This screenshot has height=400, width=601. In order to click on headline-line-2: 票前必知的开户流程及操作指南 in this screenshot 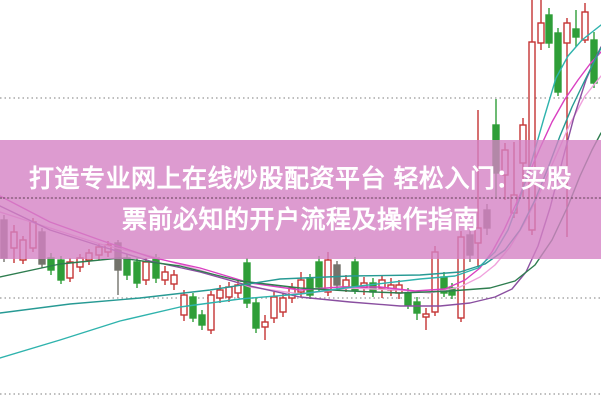, I will do `click(300, 219)`.